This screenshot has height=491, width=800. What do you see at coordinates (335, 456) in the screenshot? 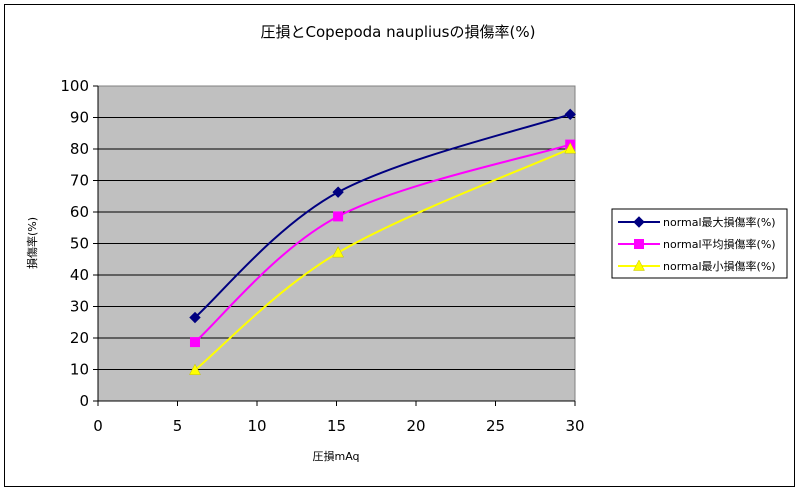
I see `x-axis-label: 圧損mAq` at bounding box center [335, 456].